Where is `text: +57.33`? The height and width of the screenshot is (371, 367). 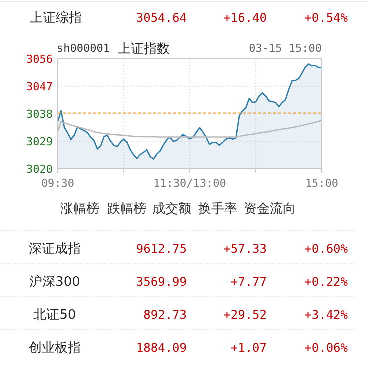 text: +57.33 is located at coordinates (245, 249).